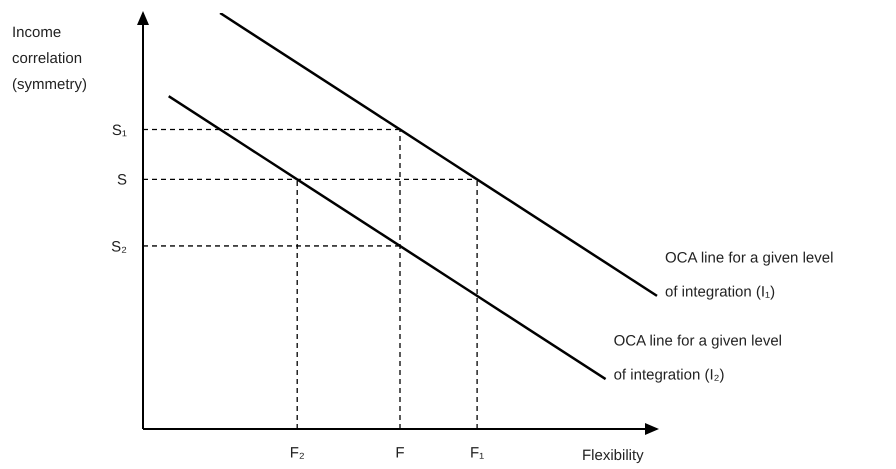  Describe the element at coordinates (119, 247) in the screenshot. I see `ref-line-label: S₂` at that location.